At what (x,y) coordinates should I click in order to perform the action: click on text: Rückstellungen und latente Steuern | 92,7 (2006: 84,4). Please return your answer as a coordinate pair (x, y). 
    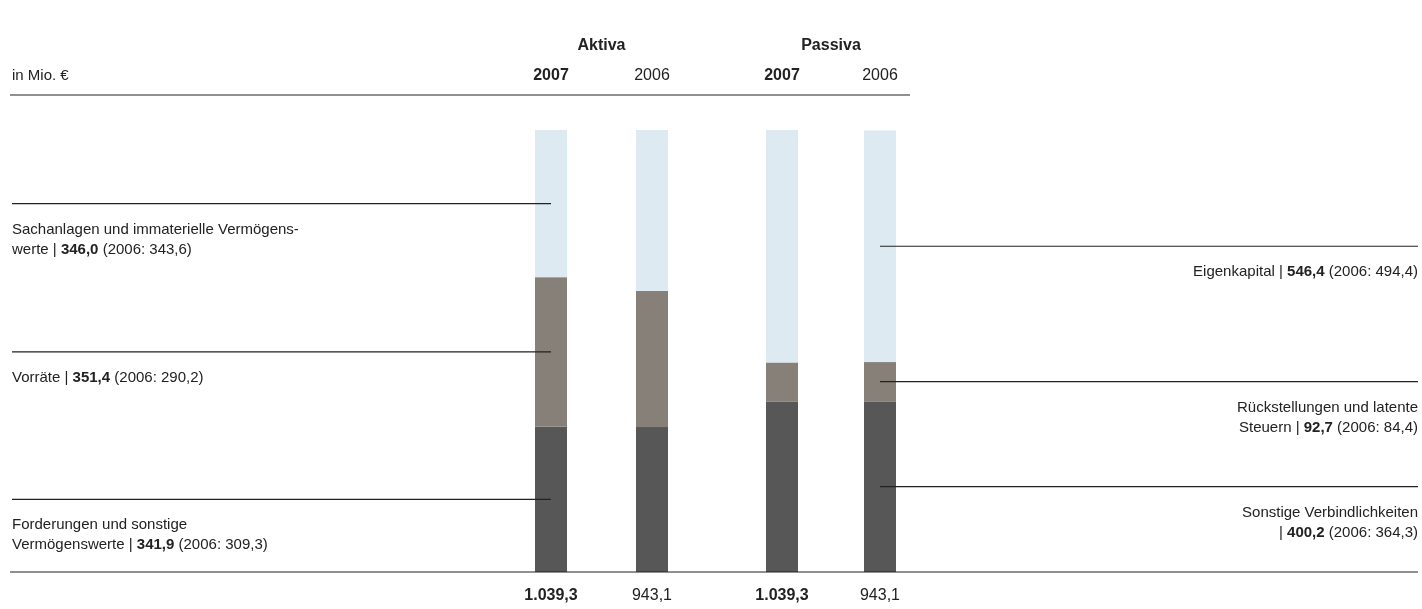
    Looking at the image, I should click on (1327, 416).